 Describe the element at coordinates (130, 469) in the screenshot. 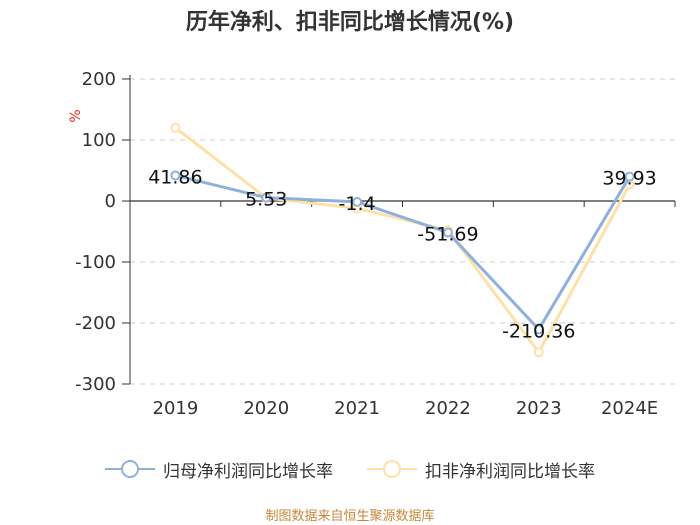

I see `legend-swatch-series-1-icon` at that location.